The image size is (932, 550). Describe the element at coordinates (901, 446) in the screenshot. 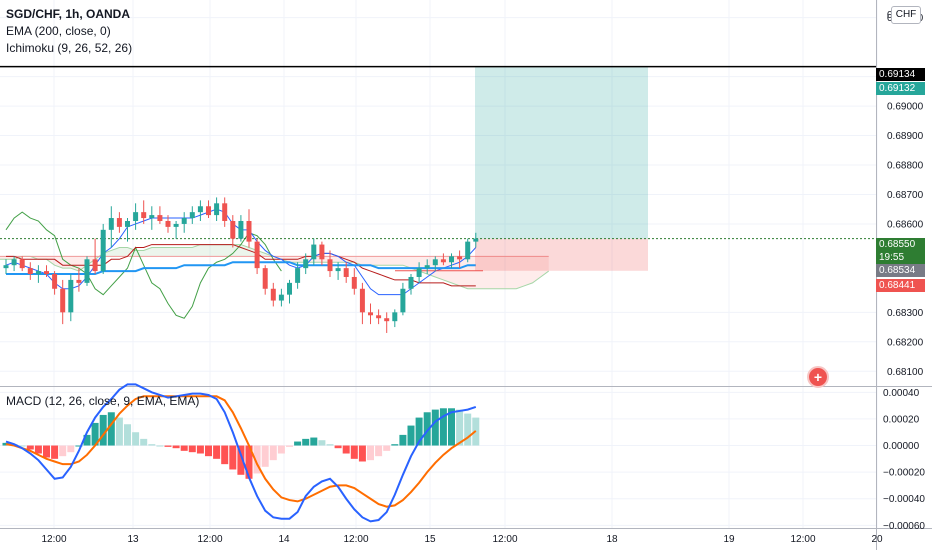

I see `macd-axis-label-2: 0.00000` at that location.